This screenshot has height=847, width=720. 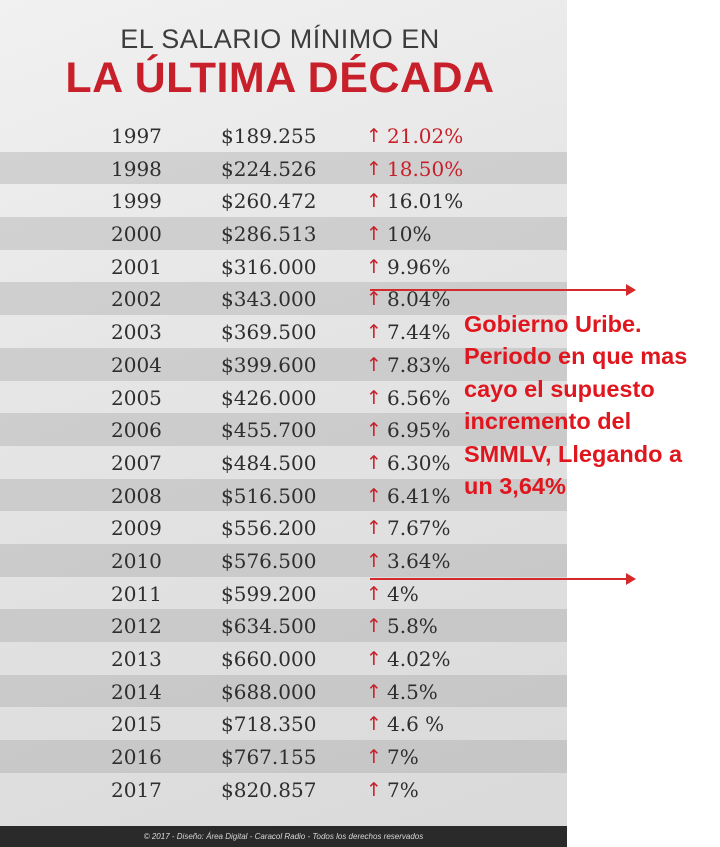 What do you see at coordinates (136, 528) in the screenshot?
I see `year-cell: 2009` at bounding box center [136, 528].